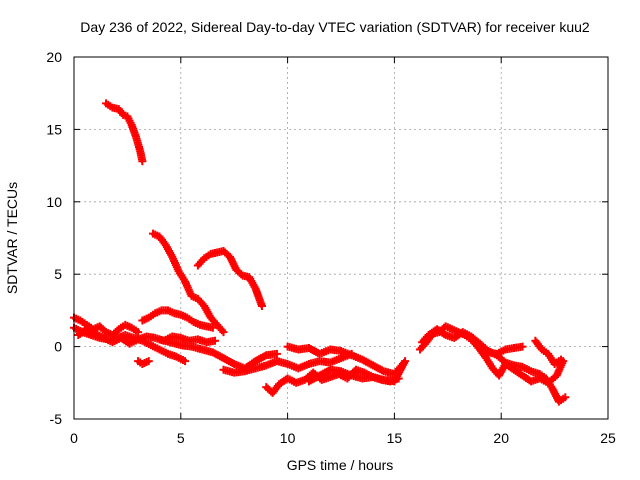 The width and height of the screenshot is (640, 480). Describe the element at coordinates (54, 57) in the screenshot. I see `y-tick-label: 20` at that location.